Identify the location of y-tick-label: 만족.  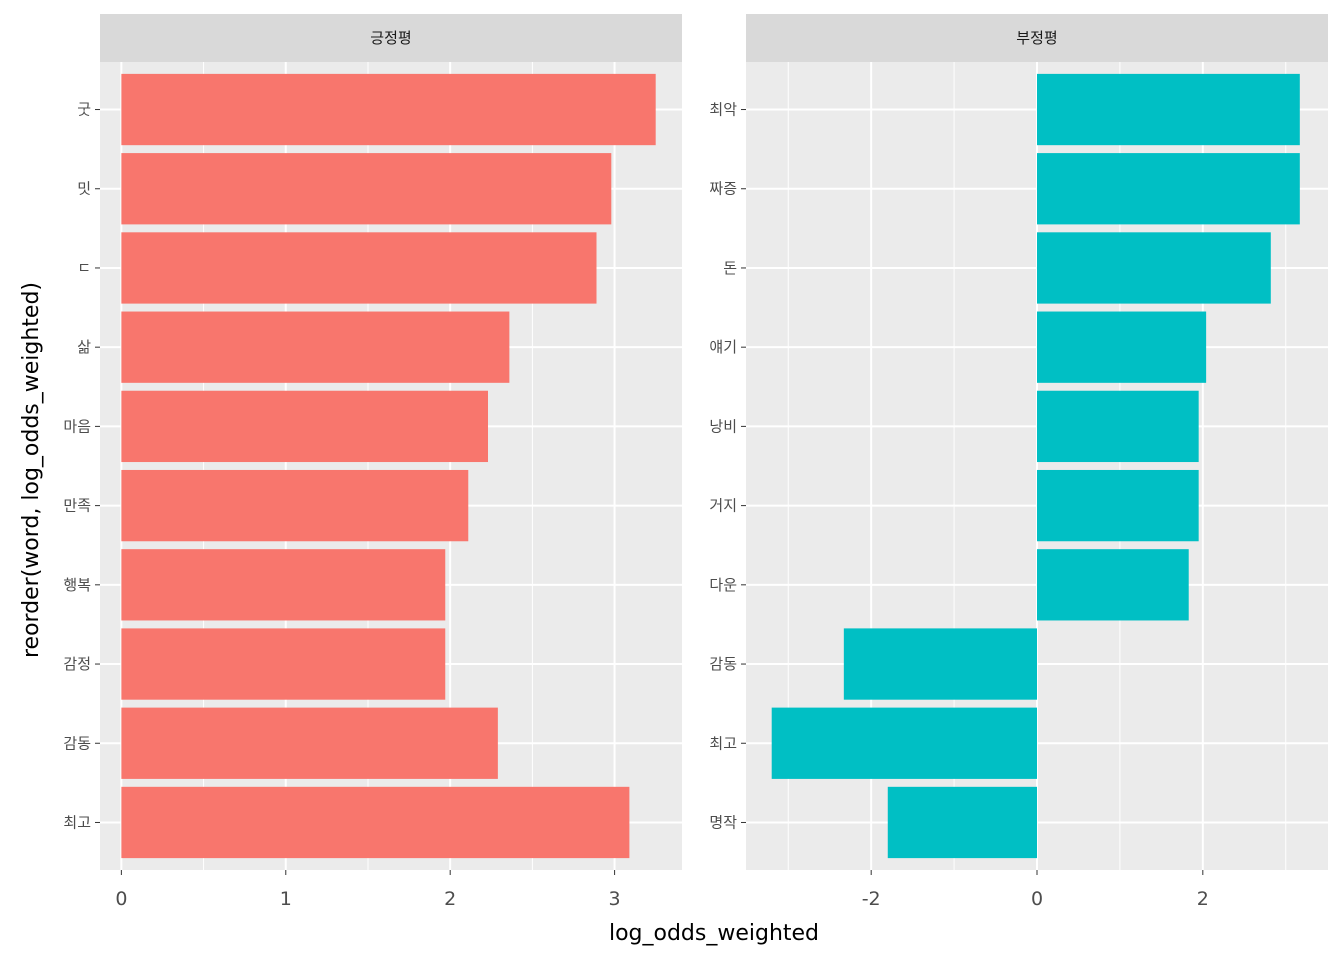
(77, 506).